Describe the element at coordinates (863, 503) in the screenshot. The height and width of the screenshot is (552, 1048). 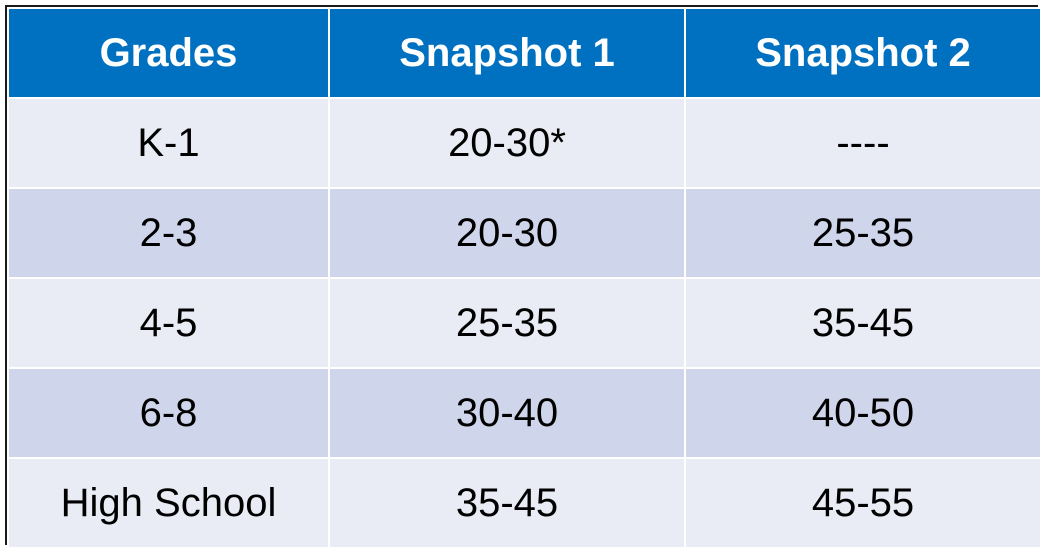
I see `table-cell: 45-55` at that location.